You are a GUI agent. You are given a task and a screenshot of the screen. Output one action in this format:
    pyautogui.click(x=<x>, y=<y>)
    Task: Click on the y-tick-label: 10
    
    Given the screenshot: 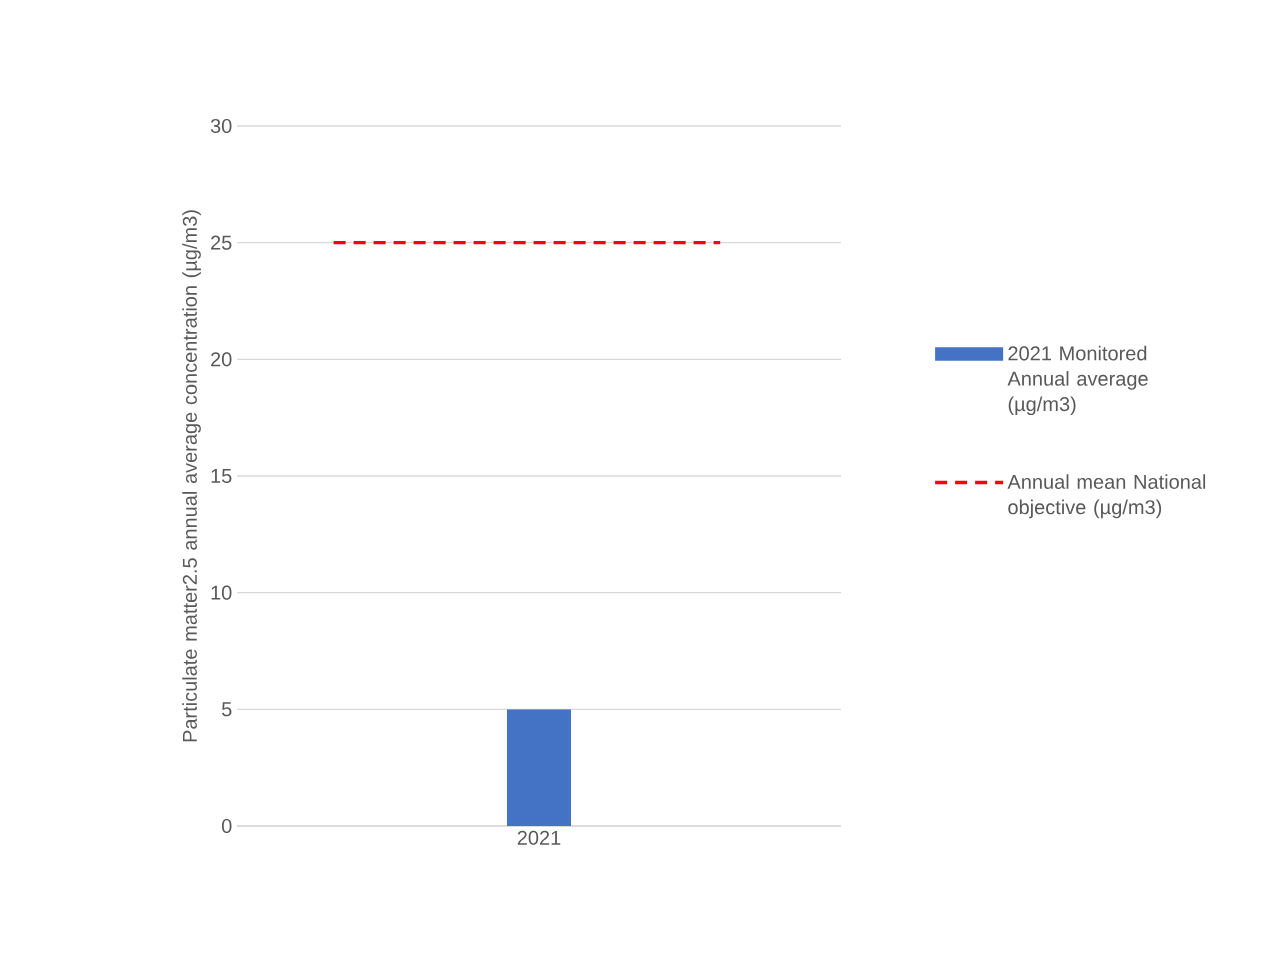 What is the action you would take?
    pyautogui.click(x=221, y=592)
    